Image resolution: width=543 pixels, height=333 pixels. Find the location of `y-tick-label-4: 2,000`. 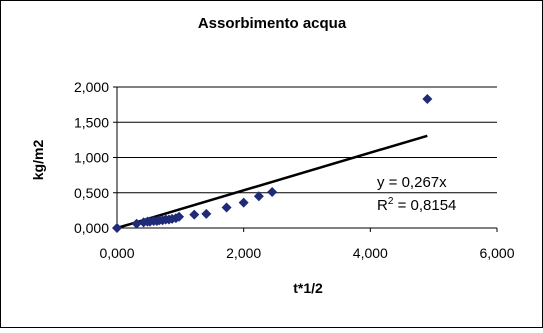

y-tick-label-4: 2,000 is located at coordinates (91, 87).